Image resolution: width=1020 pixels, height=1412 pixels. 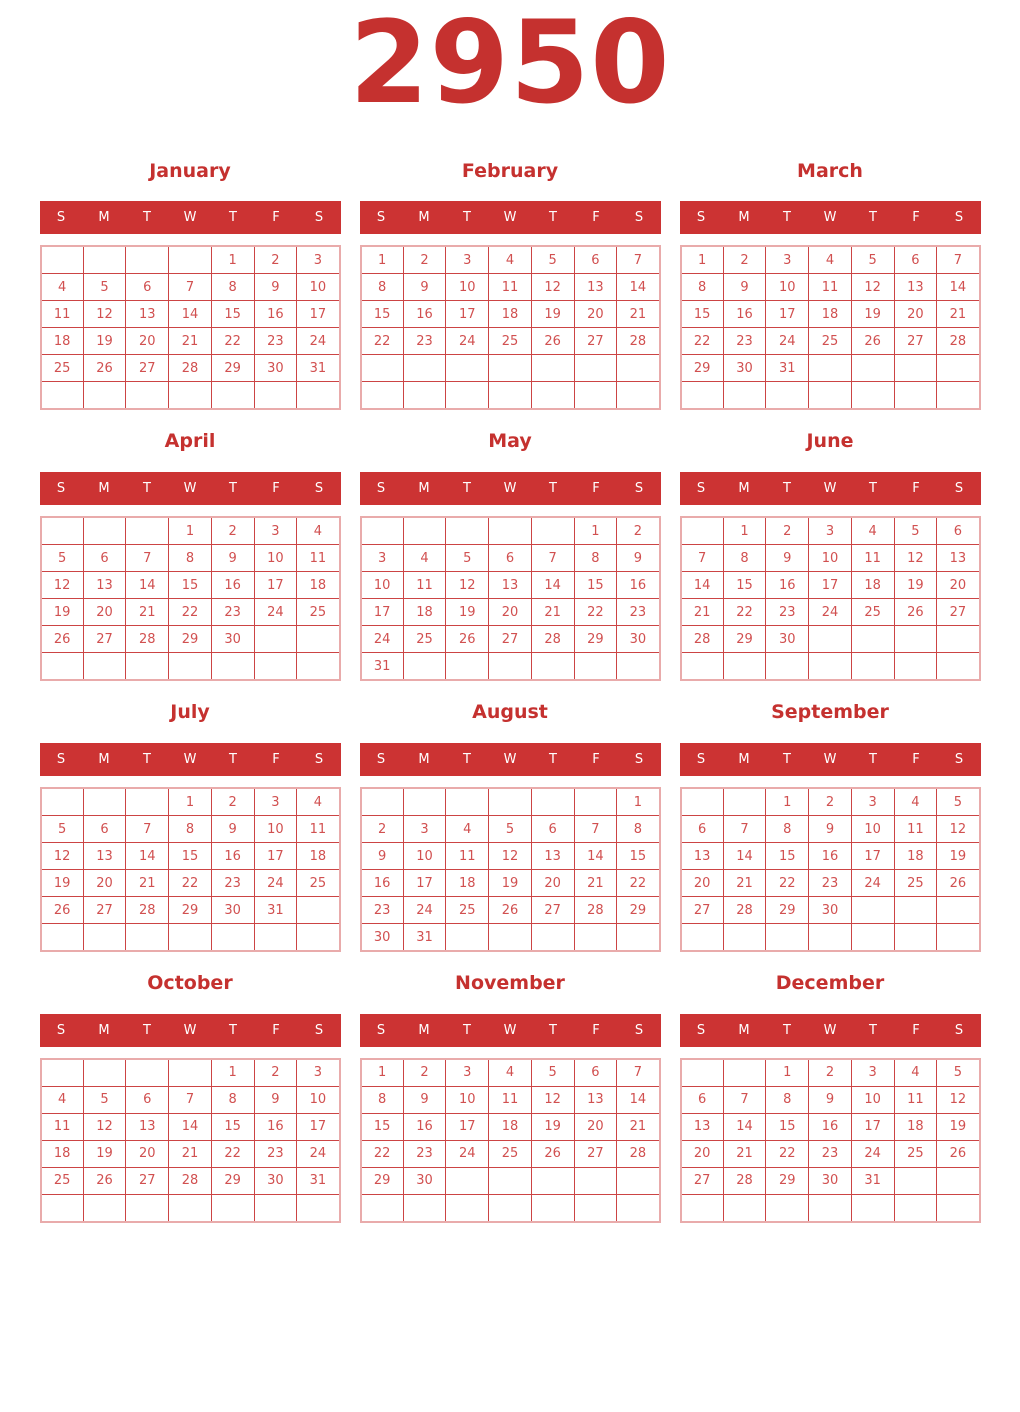 What do you see at coordinates (382, 585) in the screenshot?
I see `day-cell: 10` at bounding box center [382, 585].